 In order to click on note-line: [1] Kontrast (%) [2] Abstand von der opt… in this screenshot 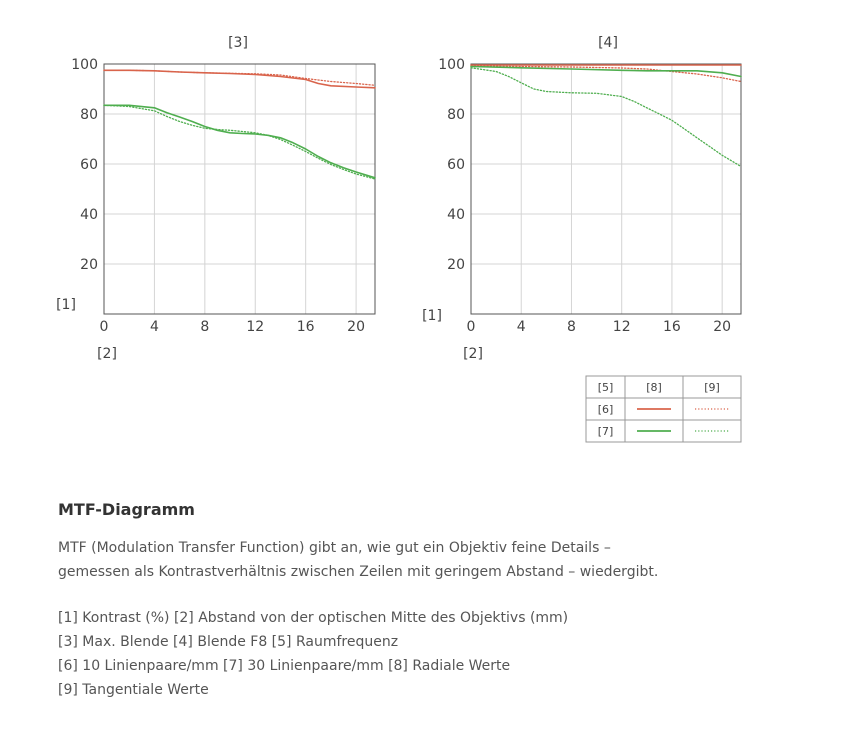, I will do `click(313, 618)`.